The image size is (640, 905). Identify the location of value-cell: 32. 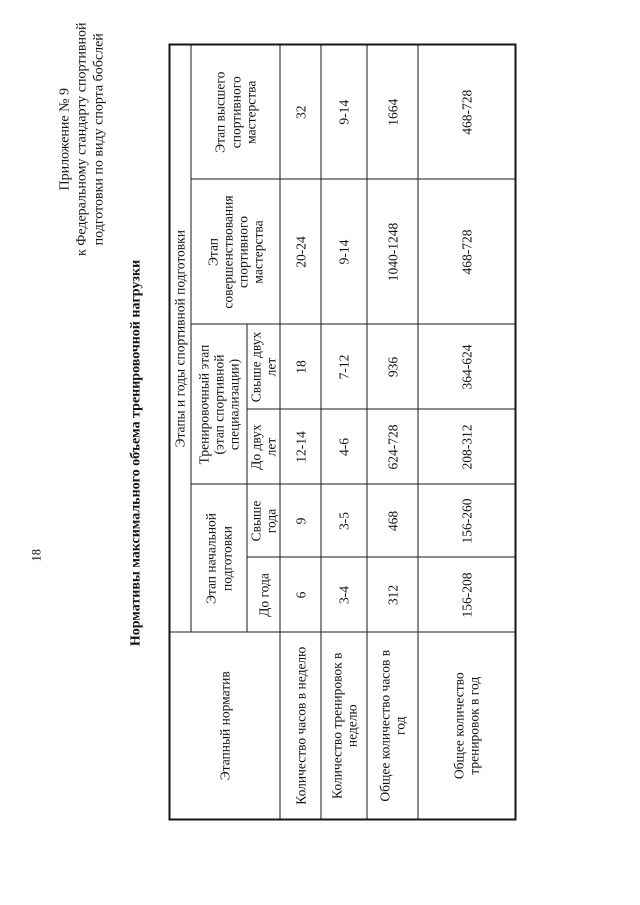
(300, 111).